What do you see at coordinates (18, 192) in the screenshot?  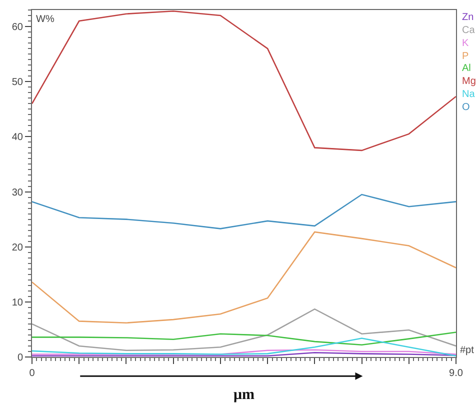 I see `y-tick-label: 30` at bounding box center [18, 192].